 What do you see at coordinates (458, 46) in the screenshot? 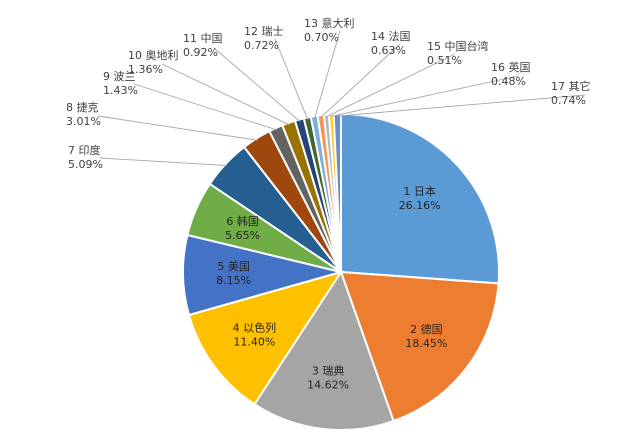
I see `slice-name-label-15: 15 中国台湾` at bounding box center [458, 46].